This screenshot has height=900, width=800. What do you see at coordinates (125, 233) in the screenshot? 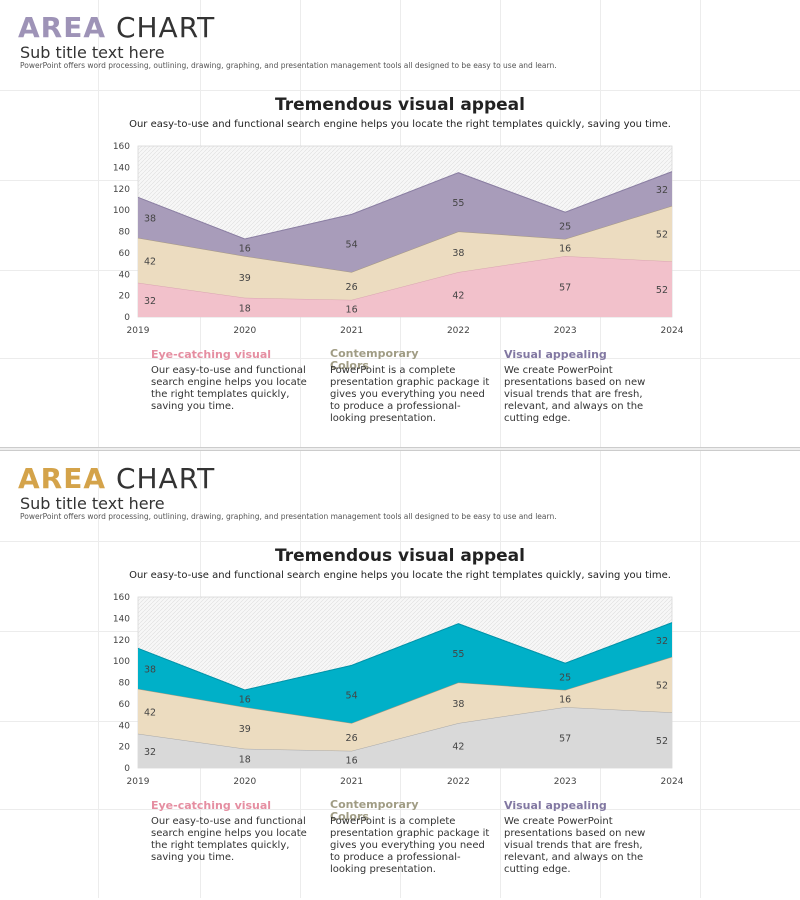
I see `y-tick-label: 80` at bounding box center [125, 233].